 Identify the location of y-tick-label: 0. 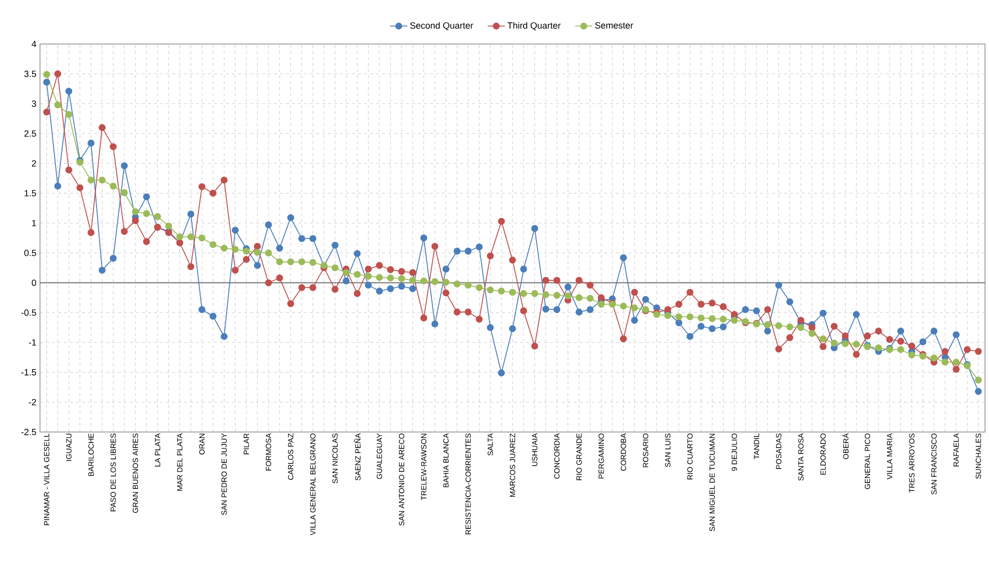
(34, 283).